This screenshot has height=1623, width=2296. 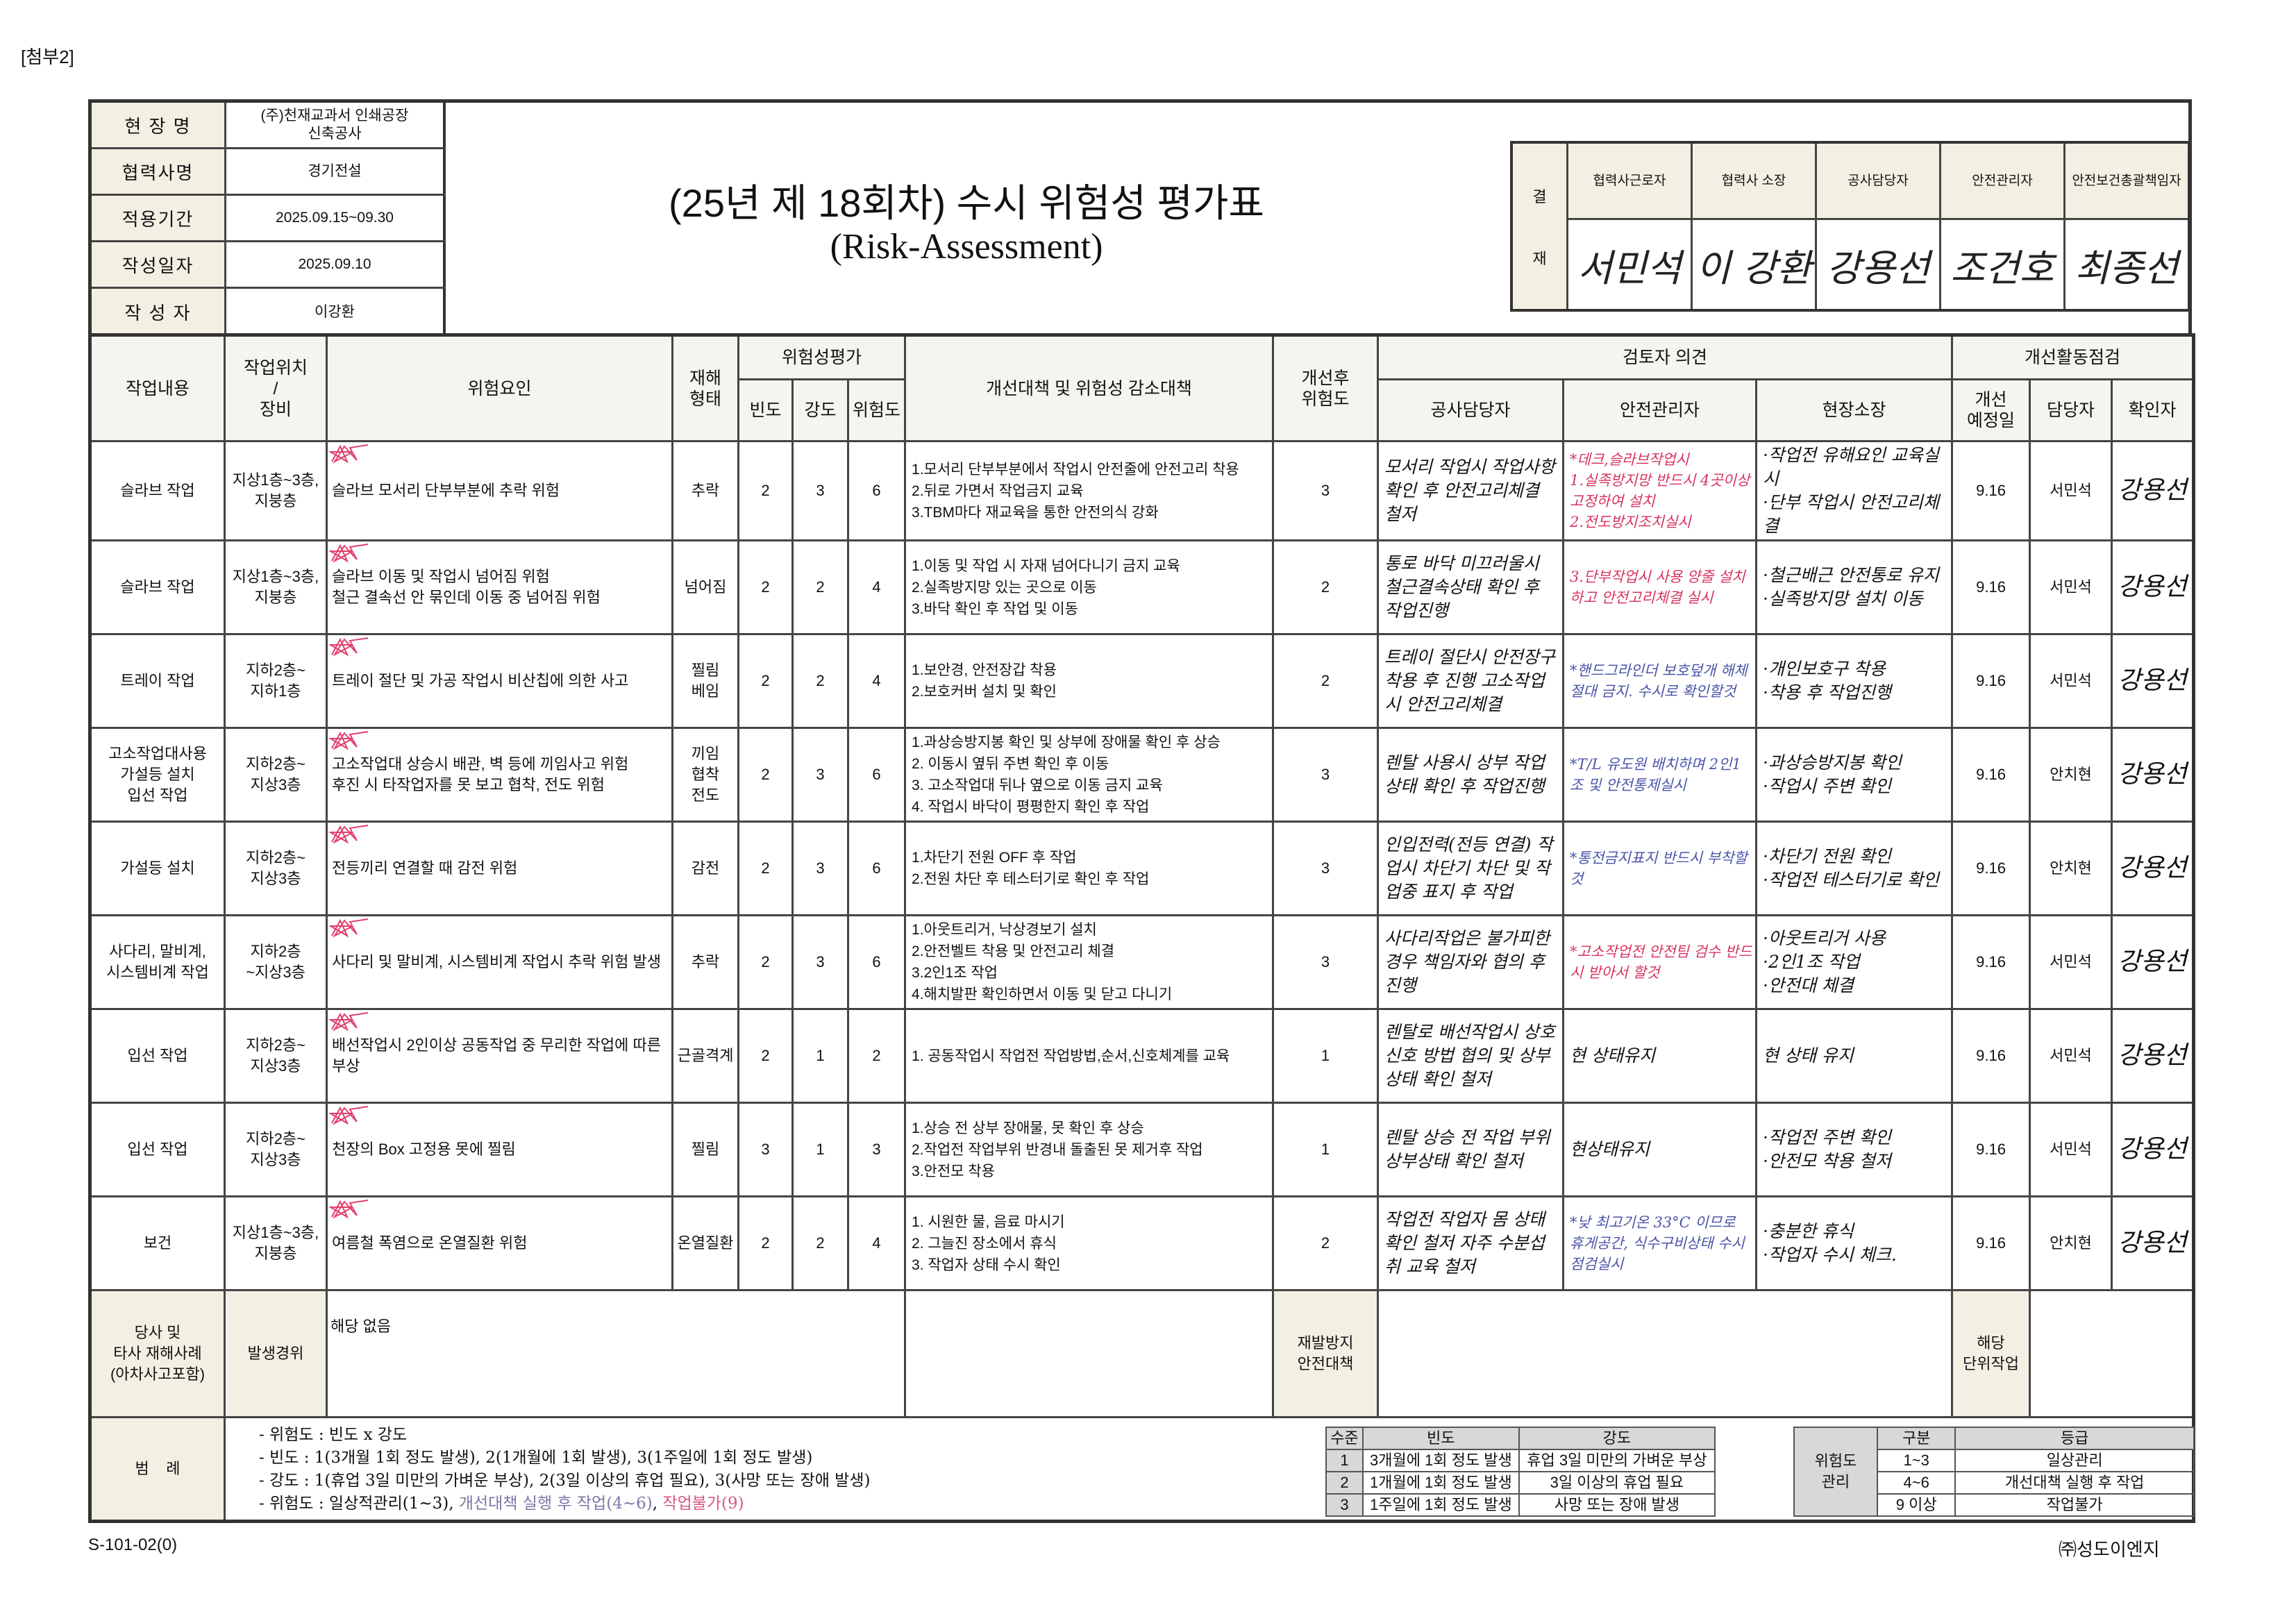 I want to click on info-value: 2025.09.10, so click(x=336, y=264).